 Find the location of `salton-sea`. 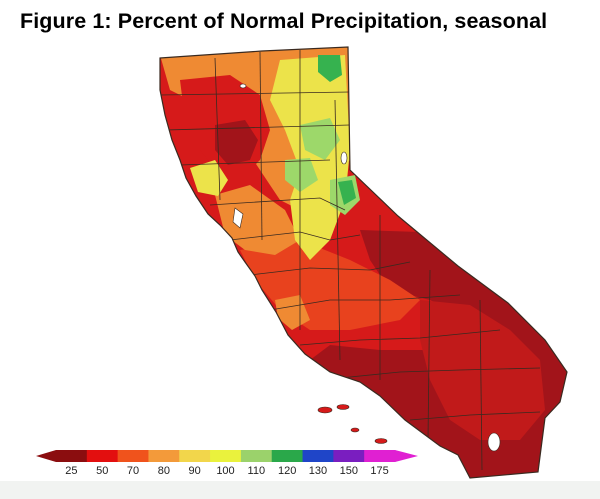

salton-sea is located at coordinates (494, 442).